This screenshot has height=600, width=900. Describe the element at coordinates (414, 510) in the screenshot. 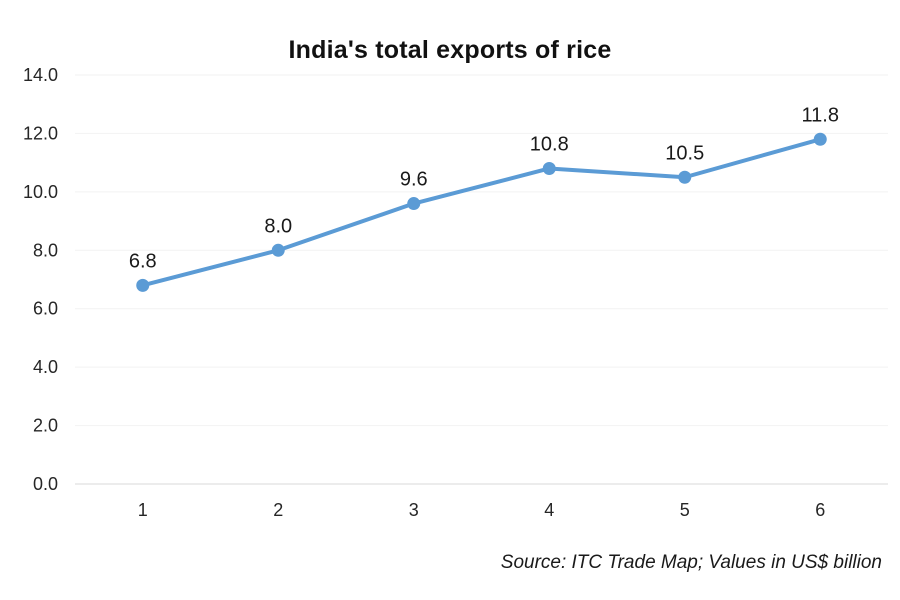

I see `x-axis-tick-label: 3` at that location.